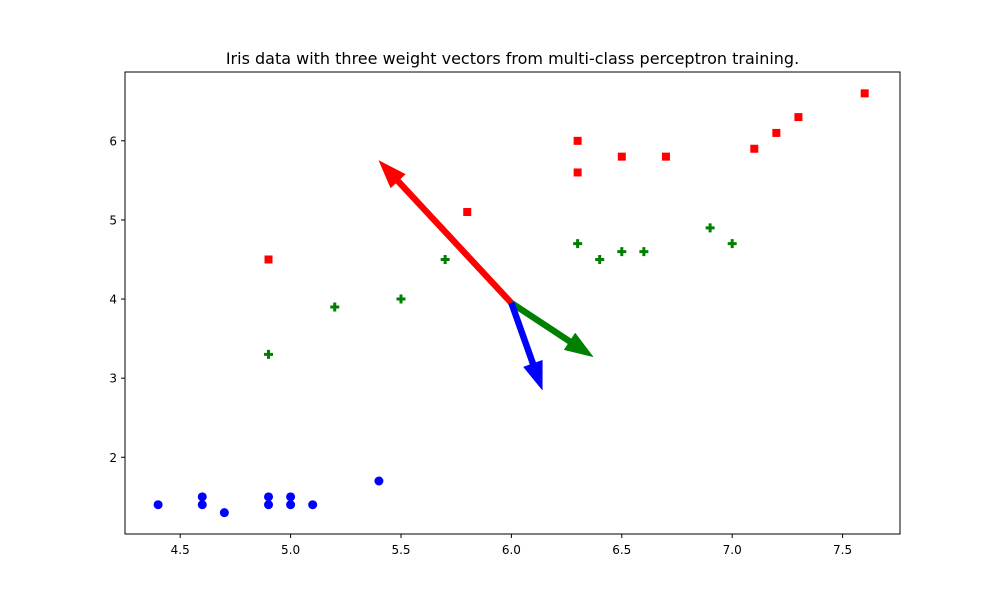 The width and height of the screenshot is (1000, 604). What do you see at coordinates (113, 220) in the screenshot?
I see `y-tick-label: 5` at bounding box center [113, 220].